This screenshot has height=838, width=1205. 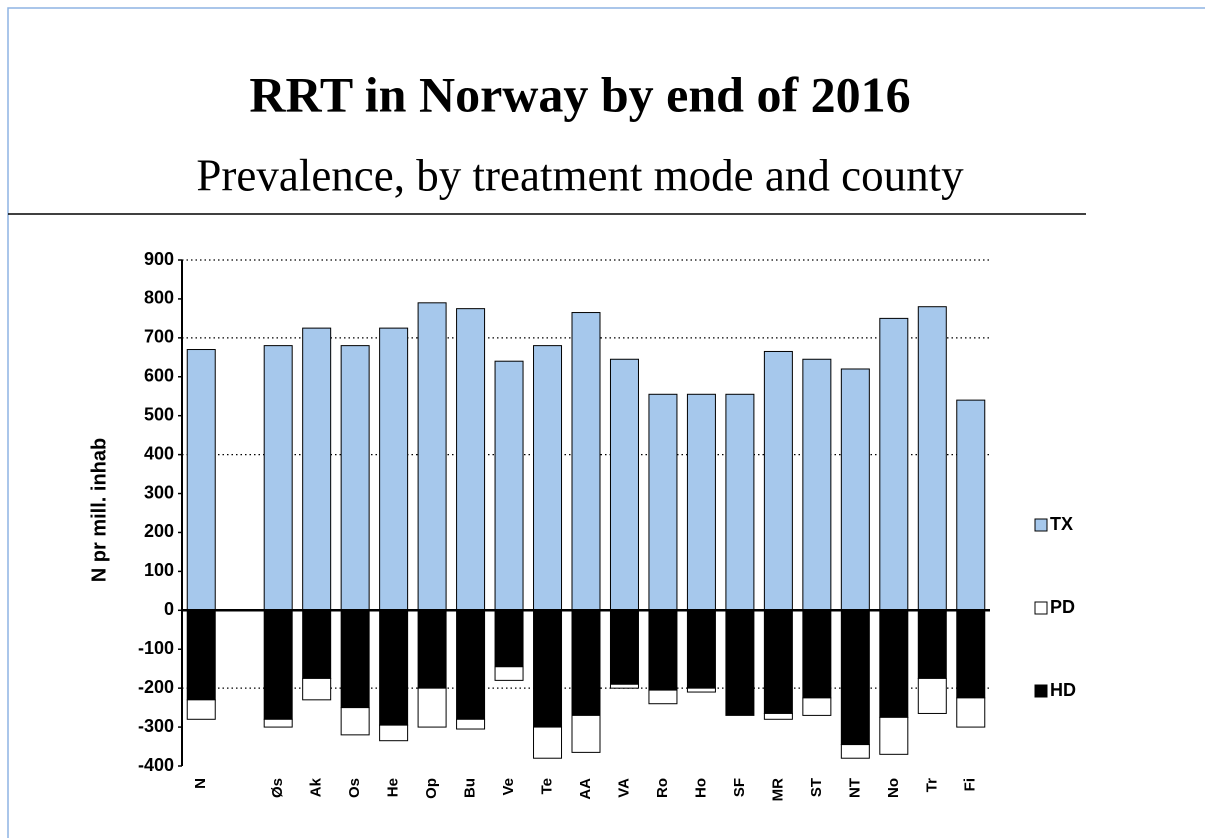 I want to click on x-tick-label: NT, so click(x=854, y=788).